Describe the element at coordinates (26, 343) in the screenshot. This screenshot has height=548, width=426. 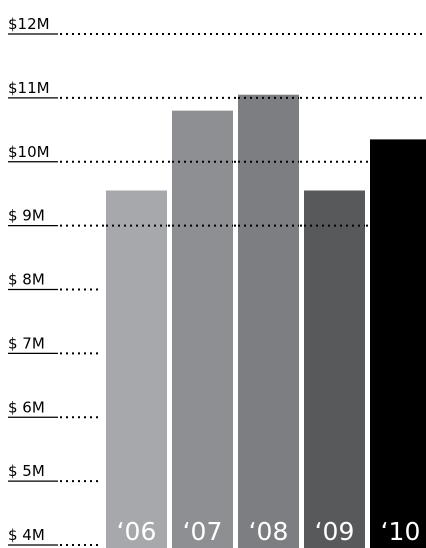
I see `y-tick-label: $ 7M` at that location.